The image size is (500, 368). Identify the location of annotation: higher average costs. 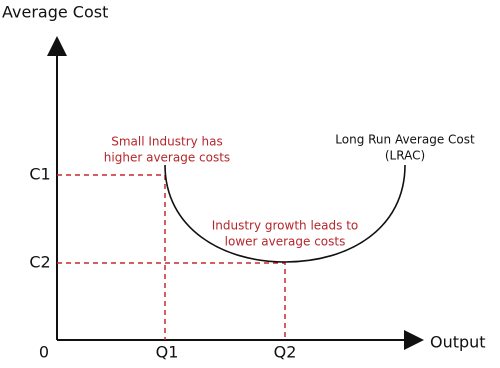
(167, 158).